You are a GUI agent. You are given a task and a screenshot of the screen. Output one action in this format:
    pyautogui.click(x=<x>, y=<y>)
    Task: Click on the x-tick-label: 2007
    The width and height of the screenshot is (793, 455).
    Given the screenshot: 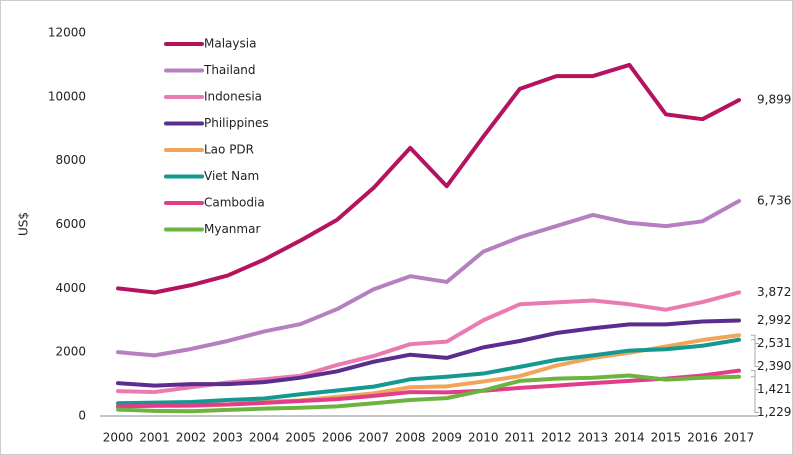 What is the action you would take?
    pyautogui.click(x=373, y=438)
    